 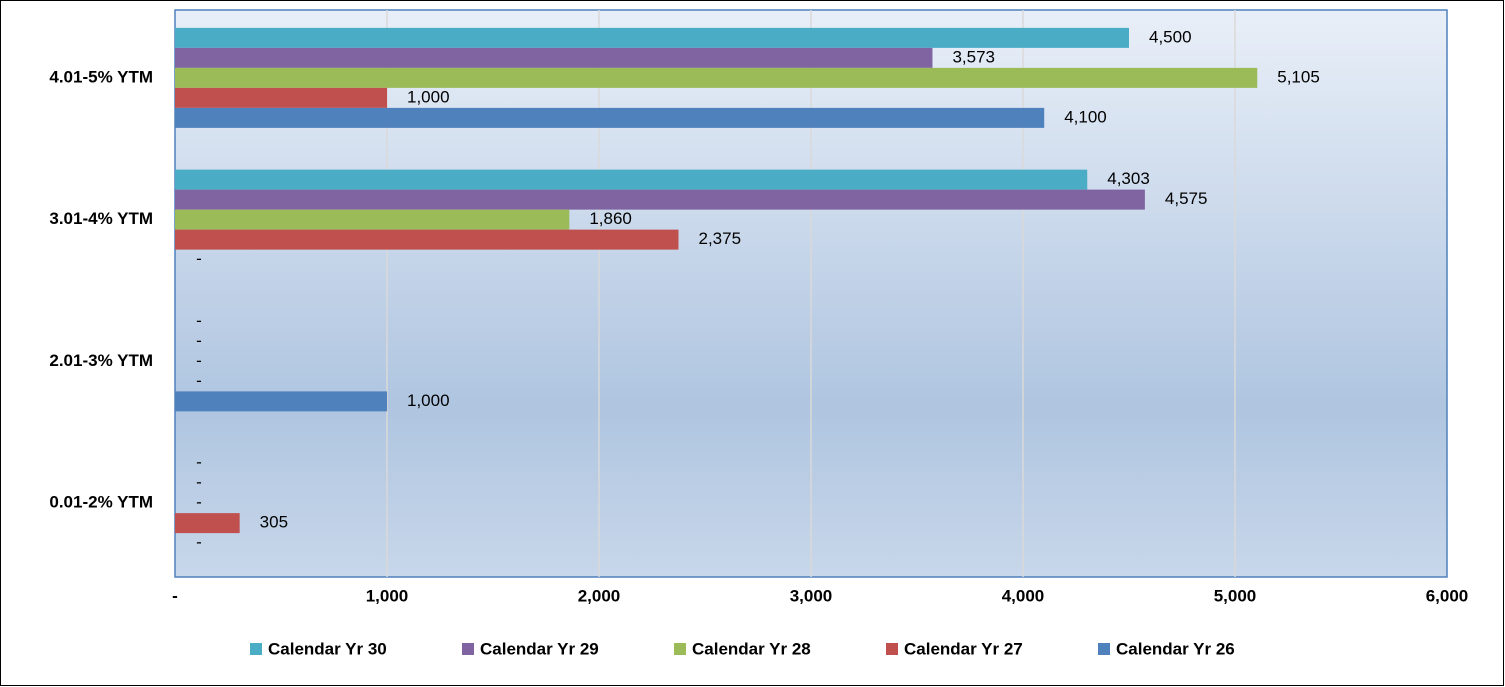 I want to click on x-tick-label: 5,000, so click(x=1235, y=595).